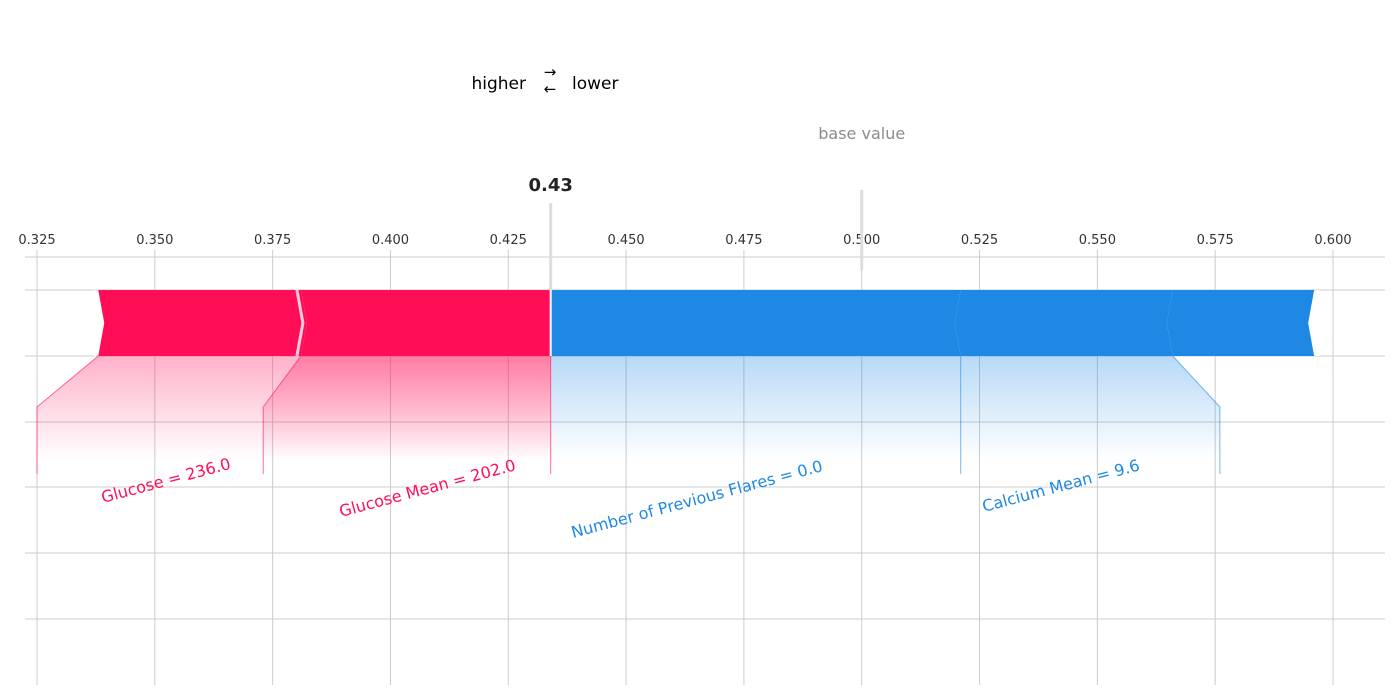 The width and height of the screenshot is (1400, 700). I want to click on tick-label: 0.475, so click(743, 240).